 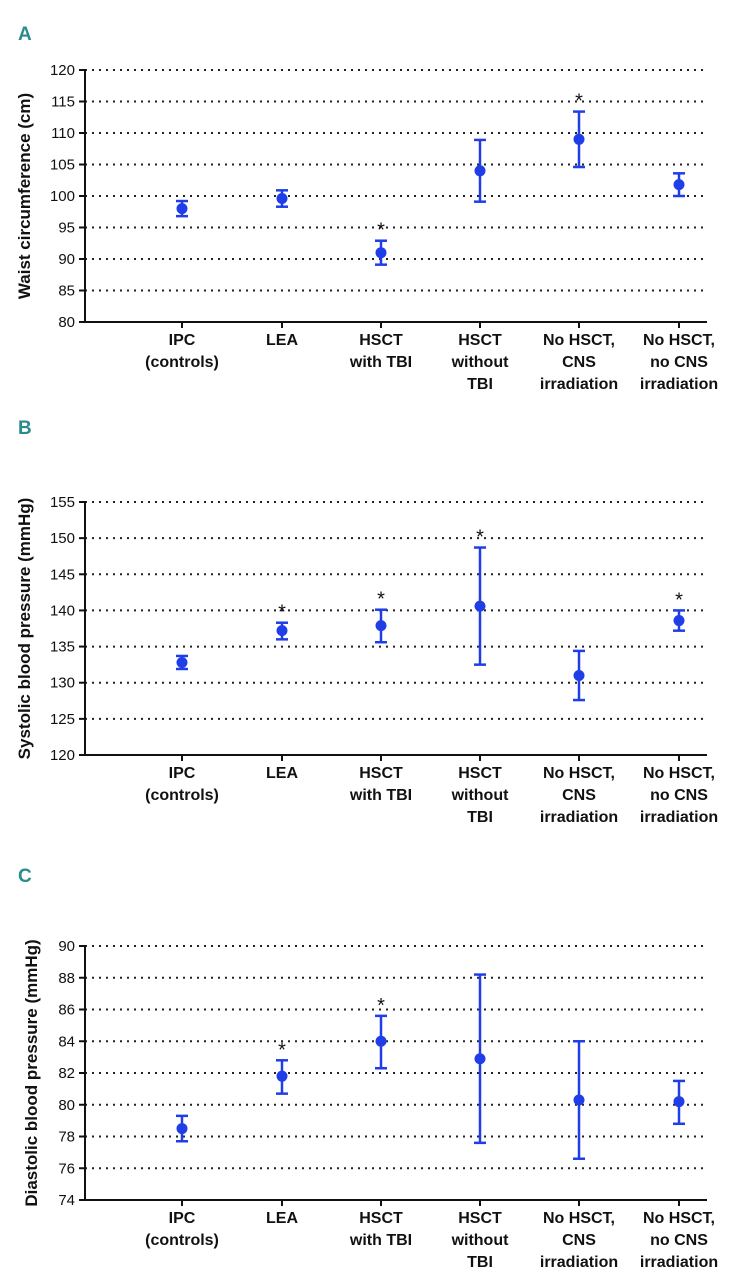 What do you see at coordinates (62, 196) in the screenshot?
I see `y-tick-label: 100` at bounding box center [62, 196].